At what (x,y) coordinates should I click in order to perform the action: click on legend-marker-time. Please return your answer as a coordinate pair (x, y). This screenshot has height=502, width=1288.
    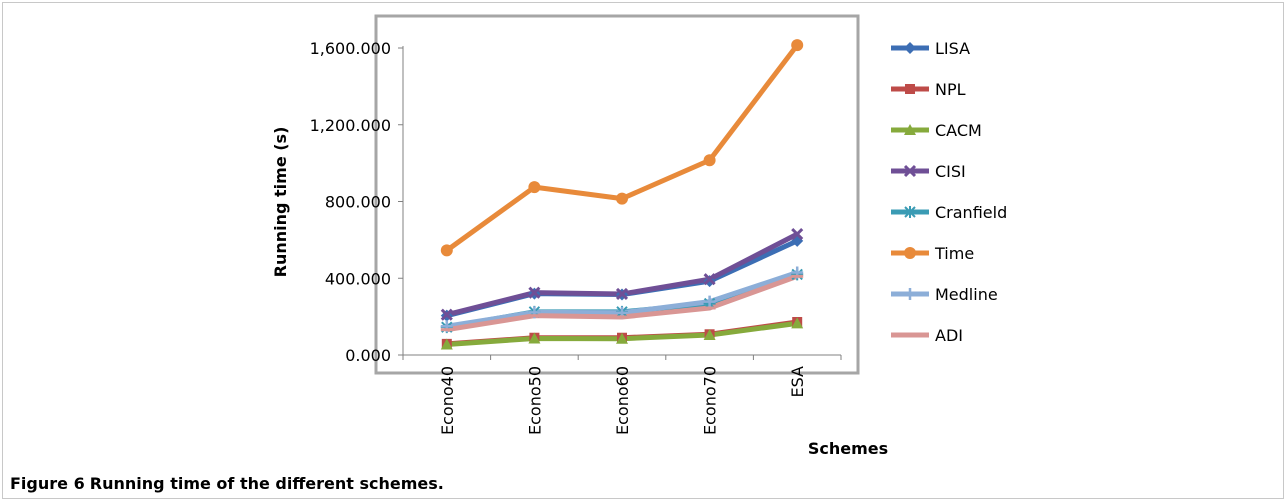
    Looking at the image, I should click on (910, 253).